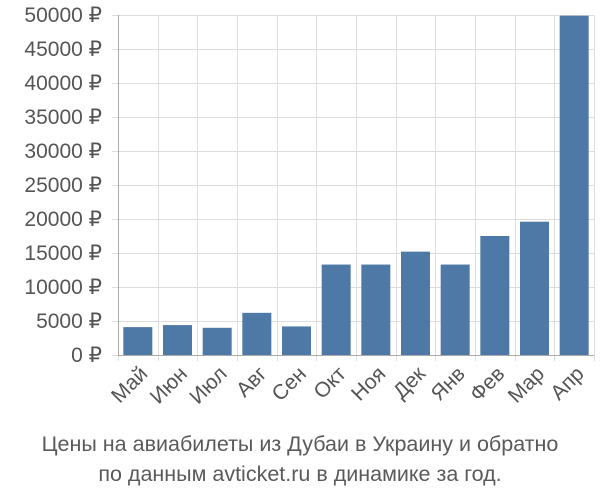 This screenshot has height=500, width=600. What do you see at coordinates (86, 355) in the screenshot?
I see `y-tick-label: 0 ₽` at bounding box center [86, 355].